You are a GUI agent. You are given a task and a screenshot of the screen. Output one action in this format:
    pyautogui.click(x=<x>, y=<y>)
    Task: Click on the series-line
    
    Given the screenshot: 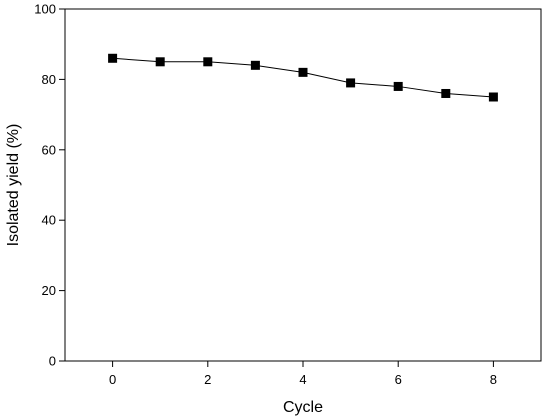 What is the action you would take?
    pyautogui.click(x=303, y=77)
    